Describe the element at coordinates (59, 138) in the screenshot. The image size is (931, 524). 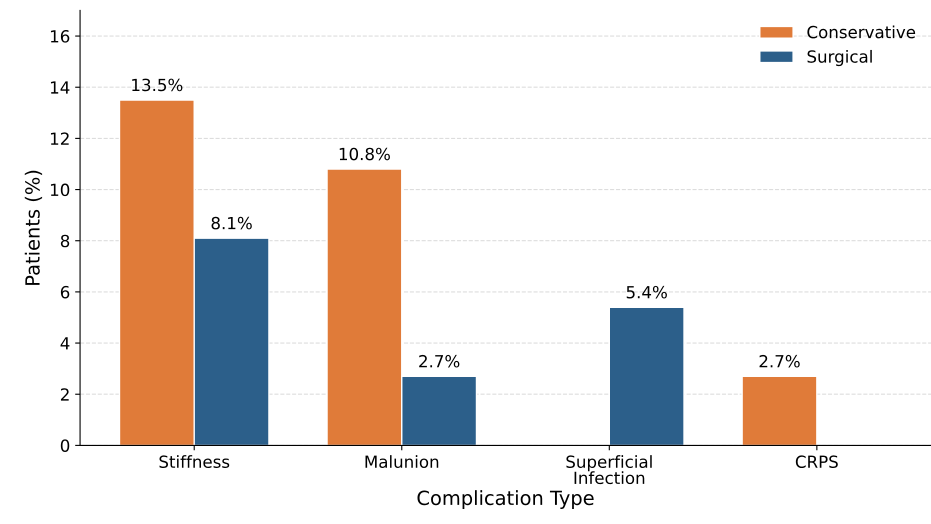
I see `y-tick-label: 12` at that location.